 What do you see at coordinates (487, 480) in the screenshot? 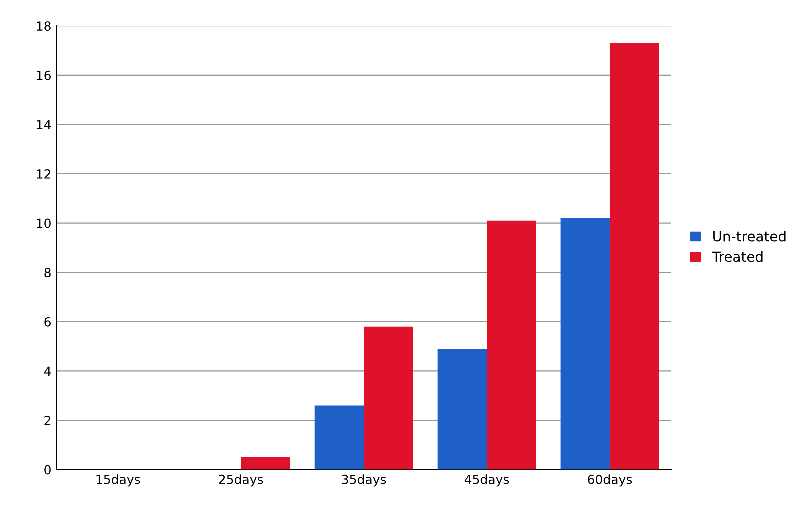
I see `x-tick-label: 45days` at bounding box center [487, 480].